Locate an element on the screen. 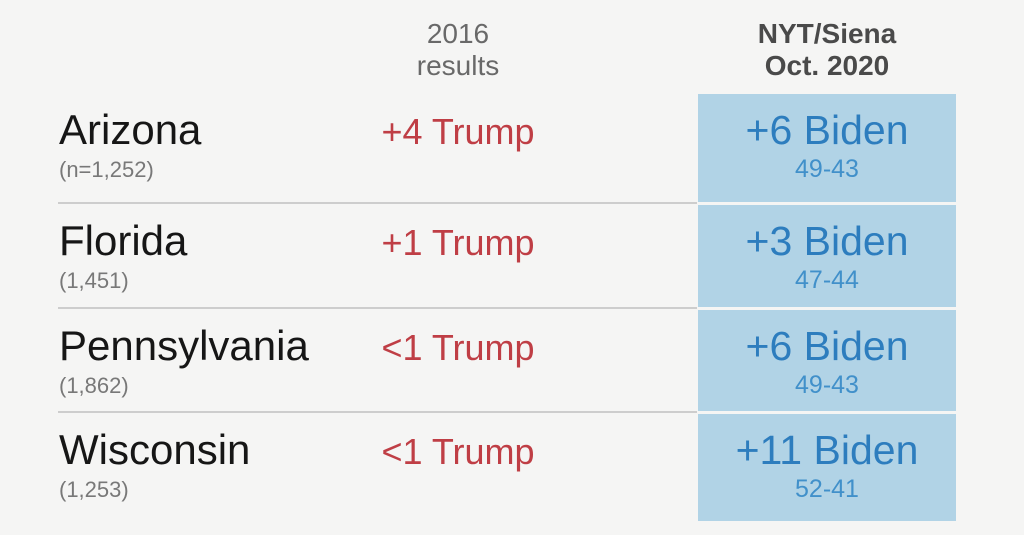 The height and width of the screenshot is (535, 1024). column-header-2016-results: 2016 results is located at coordinates (458, 50).